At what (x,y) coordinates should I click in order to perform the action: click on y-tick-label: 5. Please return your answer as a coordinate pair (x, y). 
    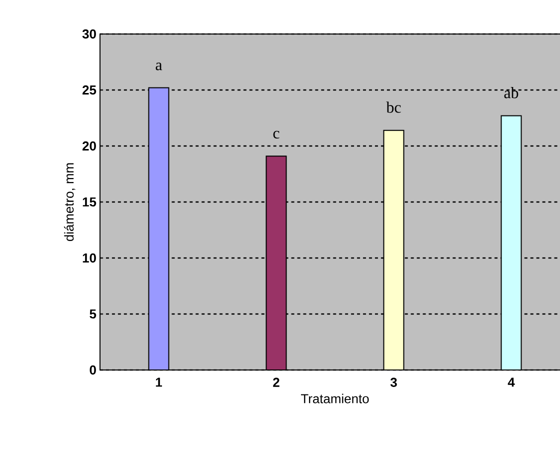
    Looking at the image, I should click on (93, 314).